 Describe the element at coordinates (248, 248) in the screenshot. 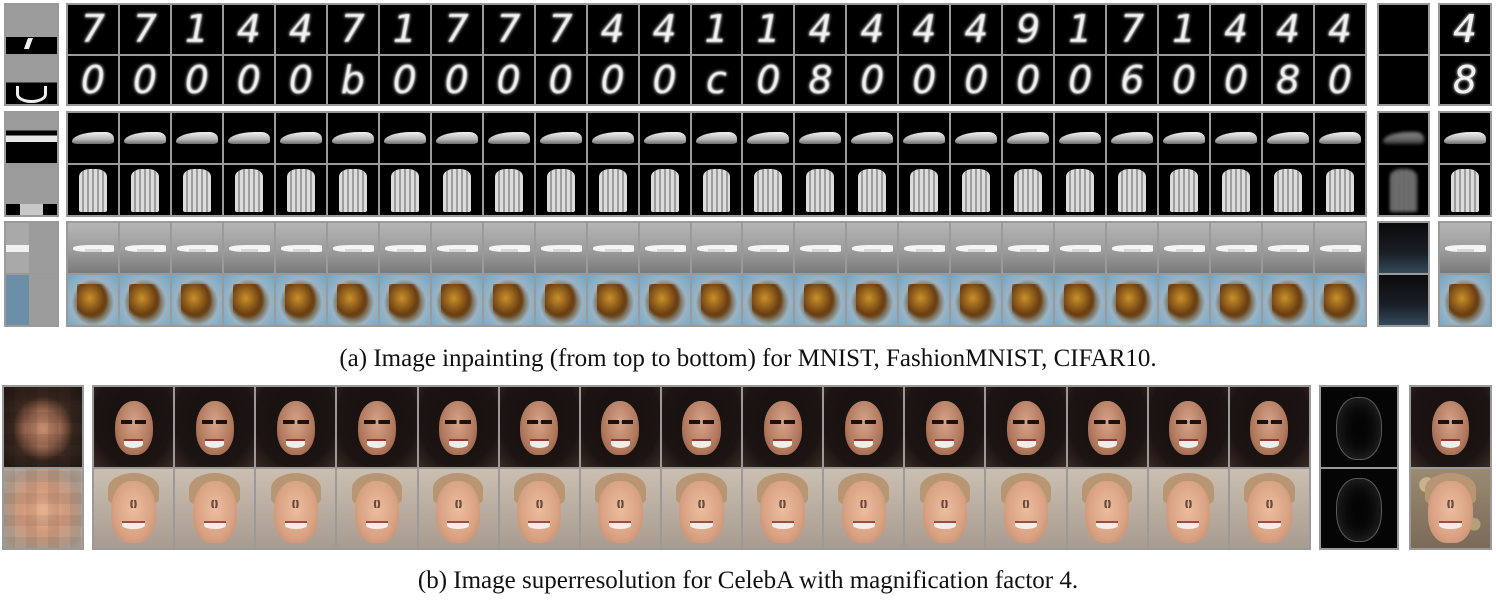

I see `cifar-sample-r1-c4` at that location.